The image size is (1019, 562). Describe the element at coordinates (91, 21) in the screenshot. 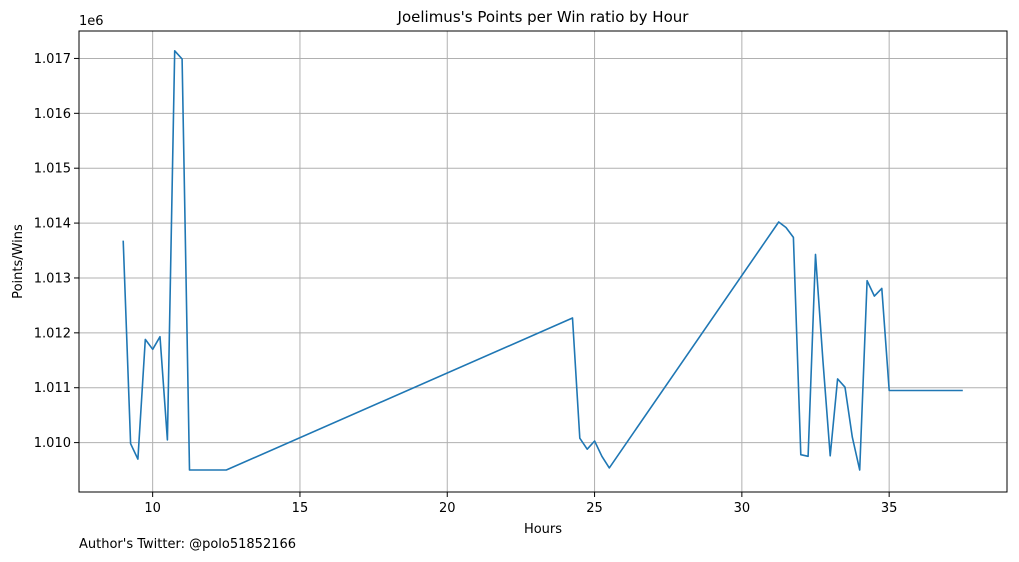

I see `y-axis-offset-label: 1e6` at that location.